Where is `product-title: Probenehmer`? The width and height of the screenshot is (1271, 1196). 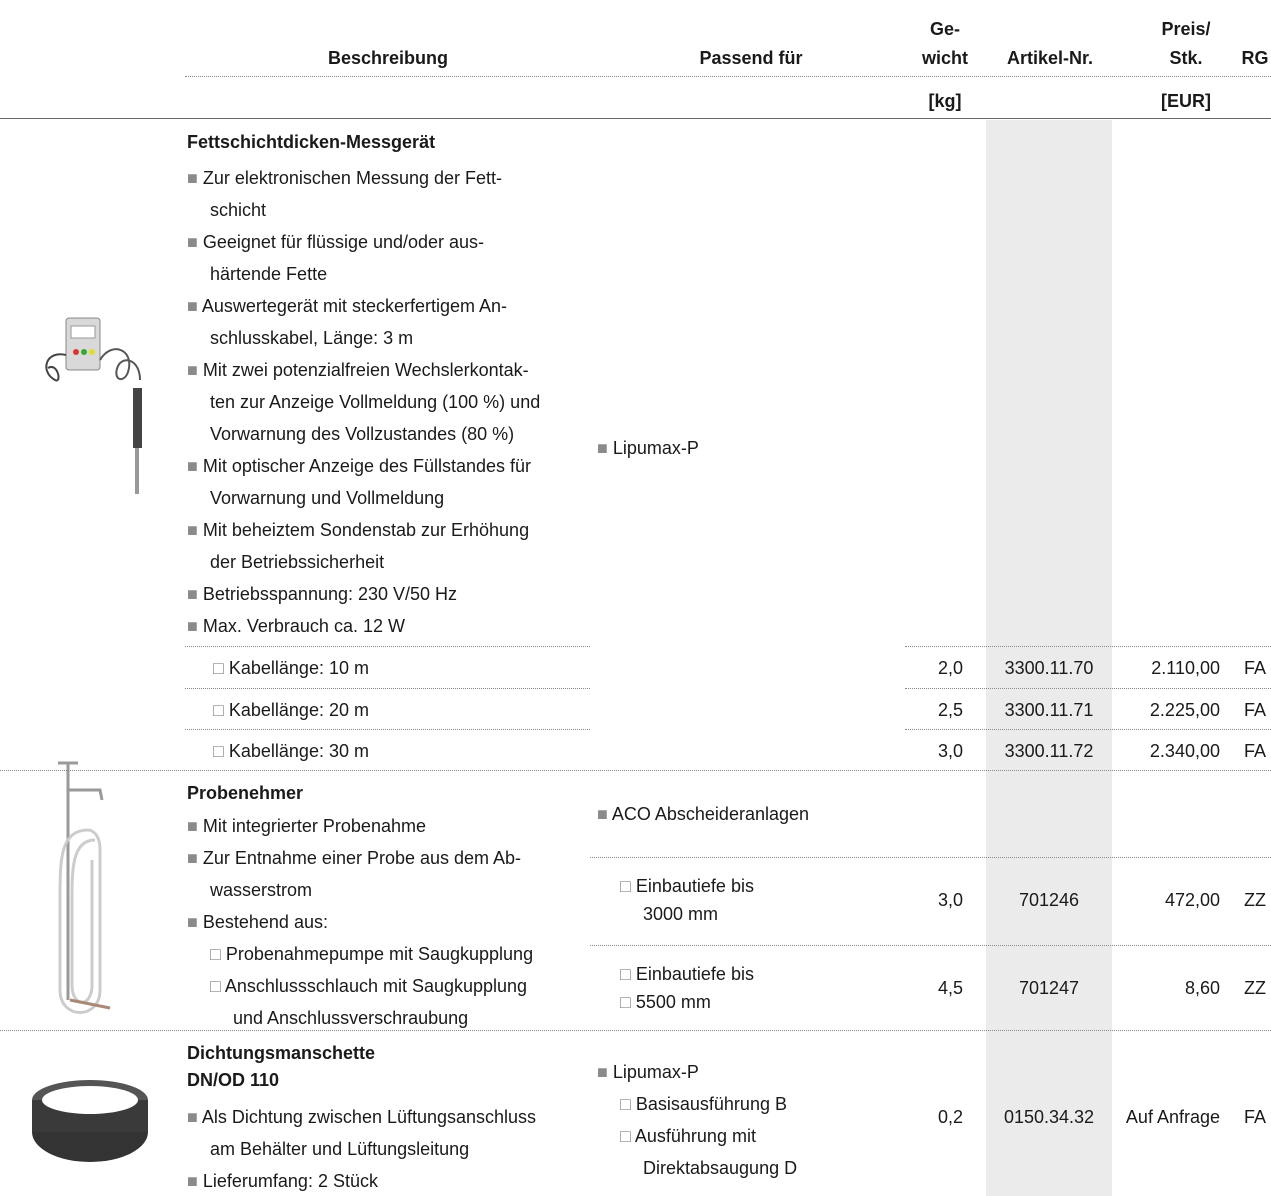 product-title: Probenehmer is located at coordinates (245, 793).